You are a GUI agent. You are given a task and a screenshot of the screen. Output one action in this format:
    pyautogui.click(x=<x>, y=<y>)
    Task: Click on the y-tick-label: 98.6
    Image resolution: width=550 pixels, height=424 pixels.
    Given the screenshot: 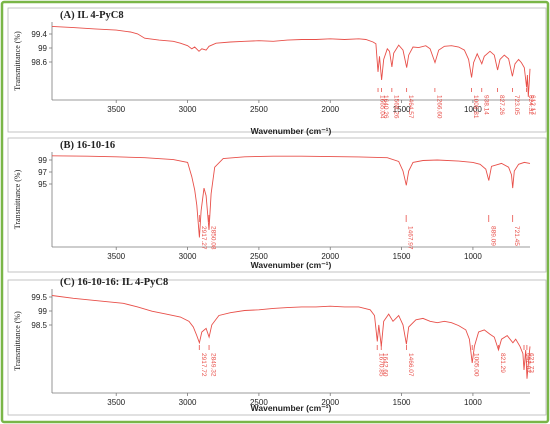 What is the action you would take?
    pyautogui.click(x=39, y=62)
    